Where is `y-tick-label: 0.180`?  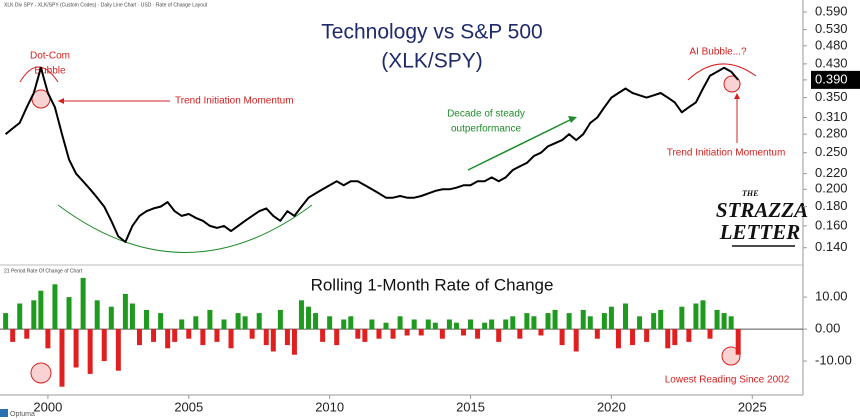 y-tick-label: 0.180 is located at coordinates (831, 205).